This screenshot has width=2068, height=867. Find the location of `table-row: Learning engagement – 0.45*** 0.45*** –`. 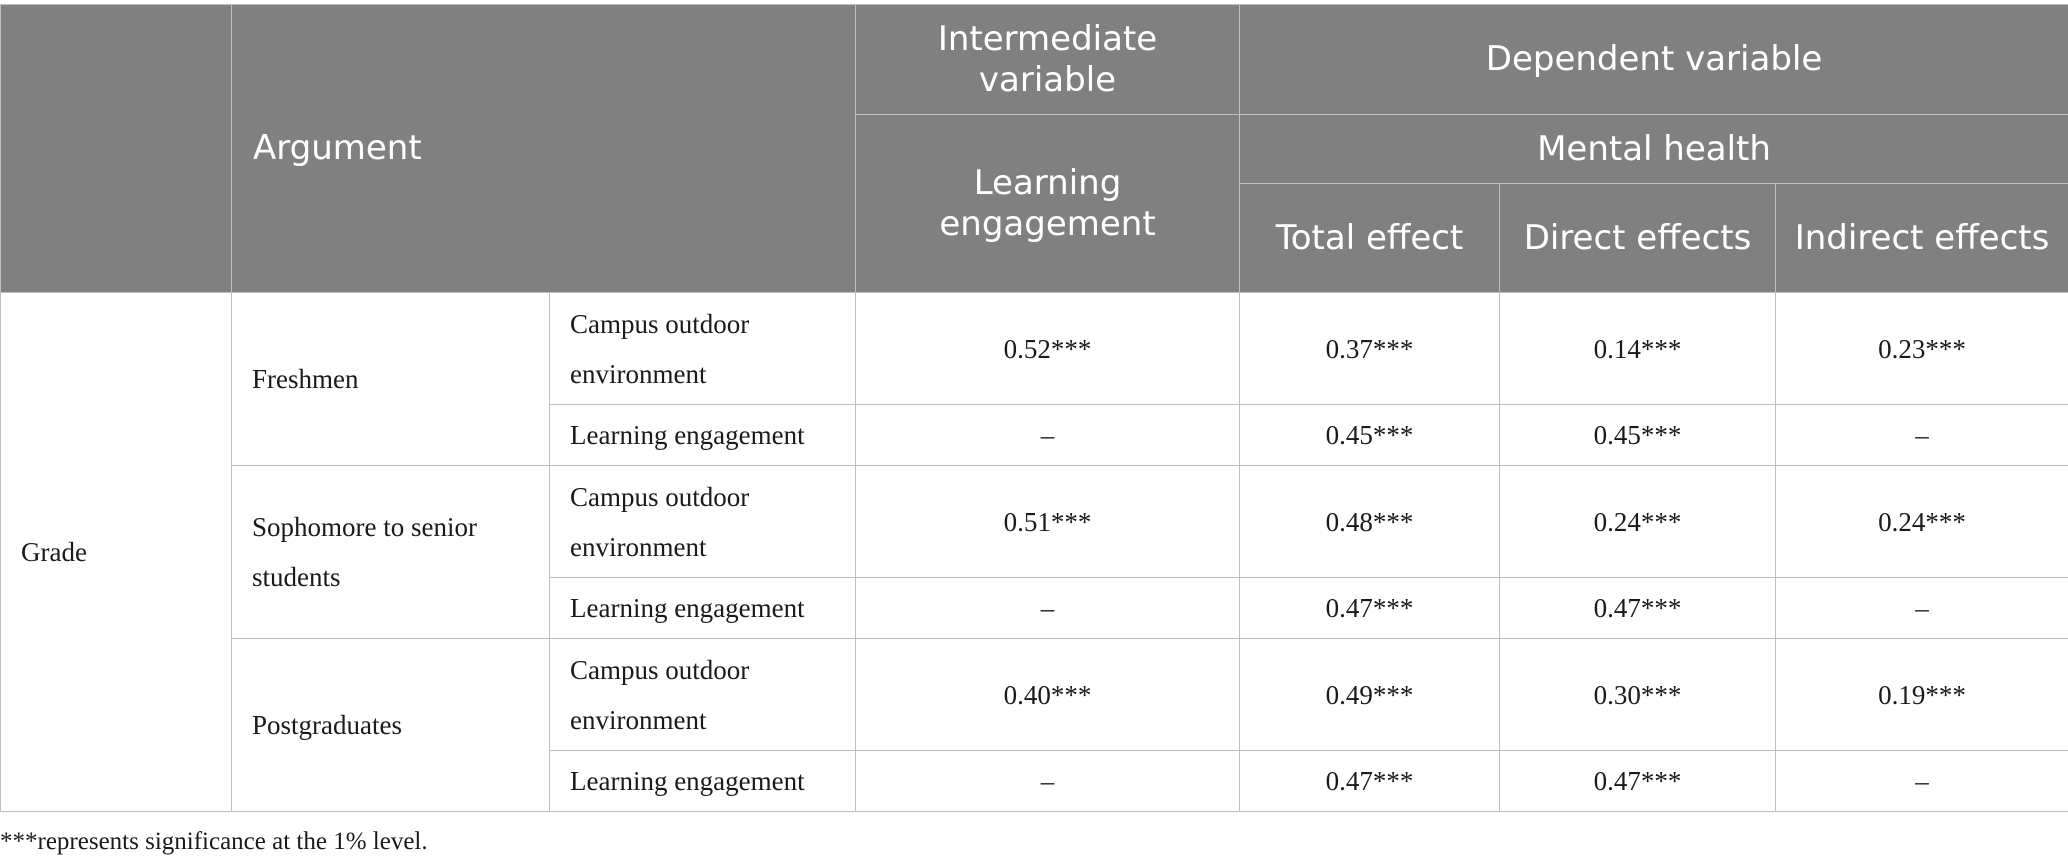

table-row: Learning engagement – 0.45*** 0.45*** – is located at coordinates (1034, 435).